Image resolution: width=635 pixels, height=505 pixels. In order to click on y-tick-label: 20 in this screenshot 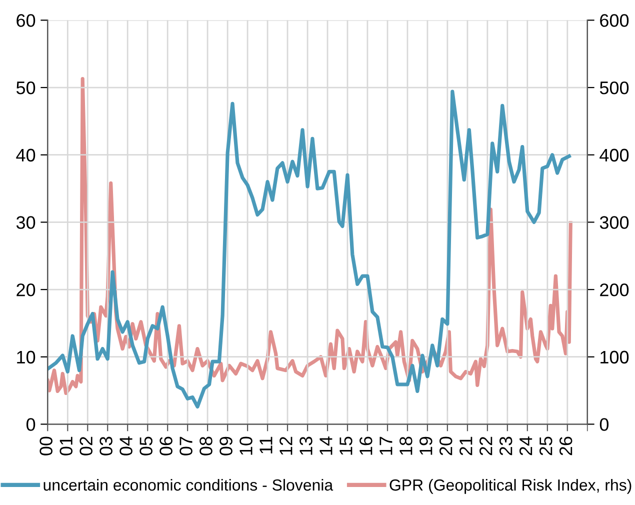, I will do `click(26, 289)`.